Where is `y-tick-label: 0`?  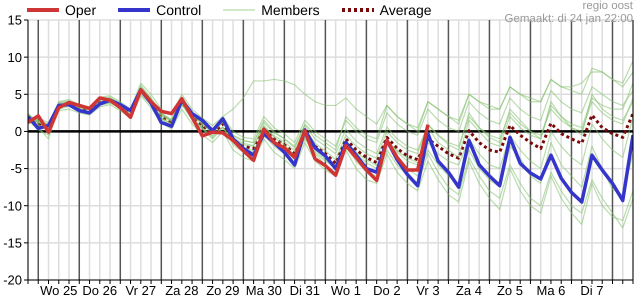
y-tick-label: 0 is located at coordinates (18, 132).